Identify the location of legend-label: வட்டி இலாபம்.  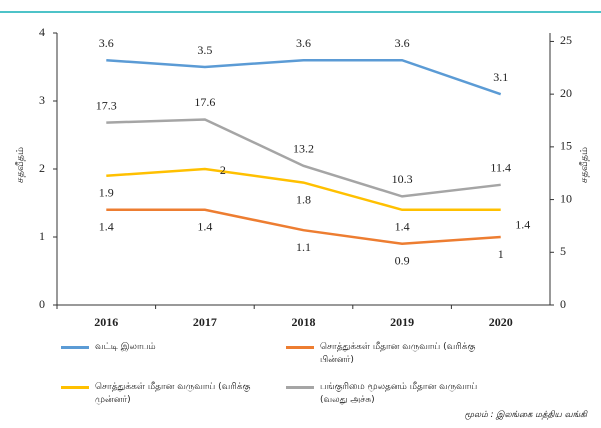
(125, 347).